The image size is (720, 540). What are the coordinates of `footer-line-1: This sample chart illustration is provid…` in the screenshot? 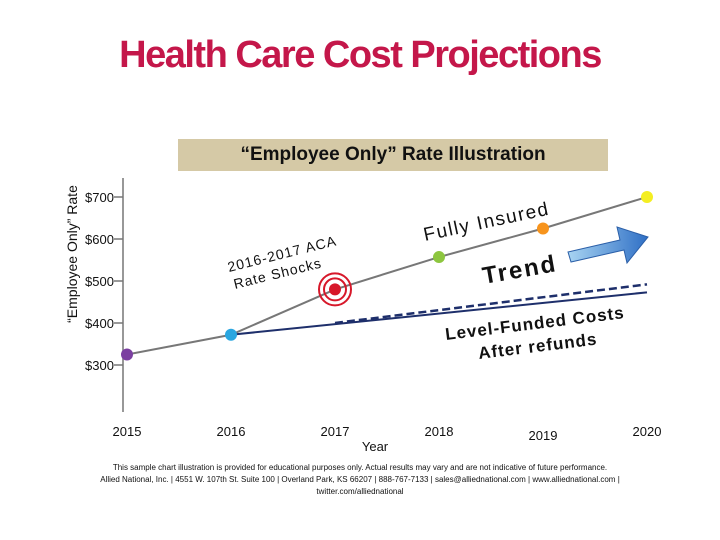 It's located at (360, 467).